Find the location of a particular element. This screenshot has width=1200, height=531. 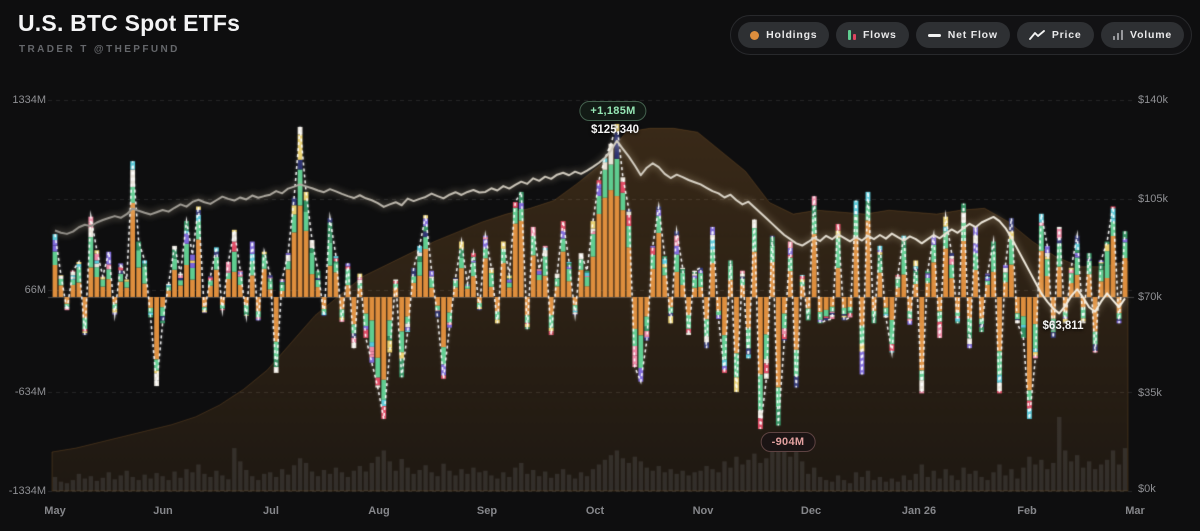

month-label-0: May is located at coordinates (55, 511).